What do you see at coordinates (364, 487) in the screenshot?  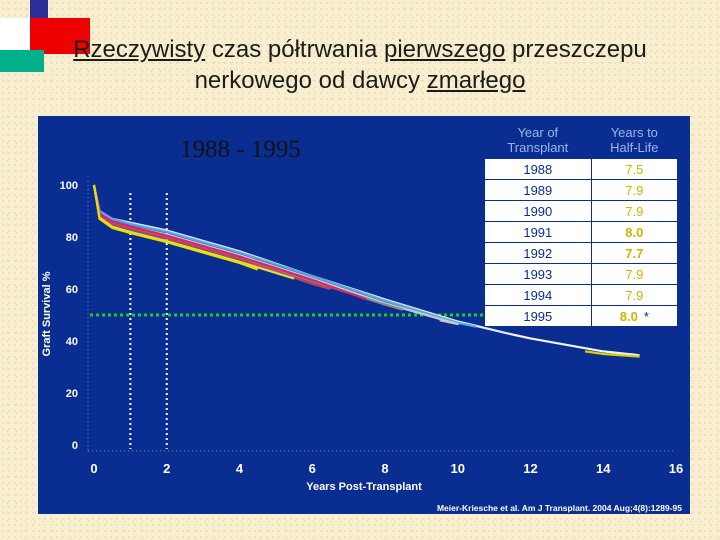 I see `x-axis-label: Years Post-Transplant` at bounding box center [364, 487].